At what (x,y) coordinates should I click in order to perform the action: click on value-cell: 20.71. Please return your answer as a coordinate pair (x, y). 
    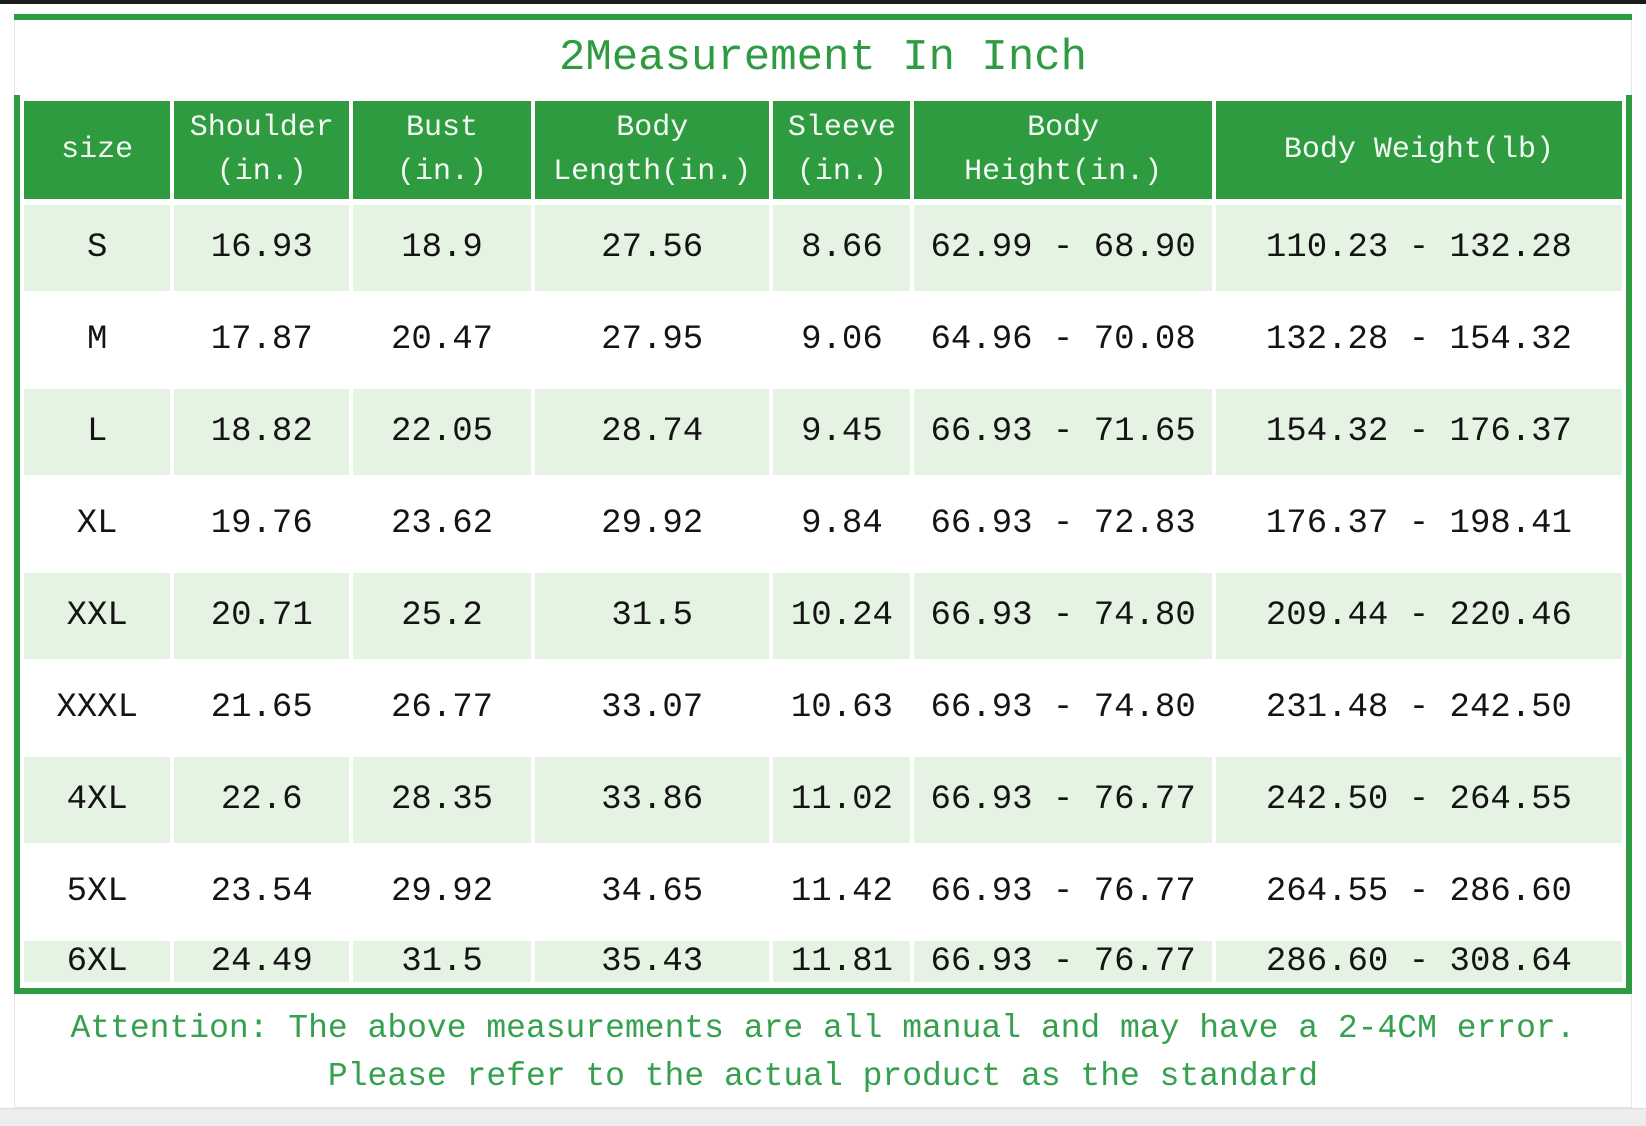
    Looking at the image, I should click on (262, 616).